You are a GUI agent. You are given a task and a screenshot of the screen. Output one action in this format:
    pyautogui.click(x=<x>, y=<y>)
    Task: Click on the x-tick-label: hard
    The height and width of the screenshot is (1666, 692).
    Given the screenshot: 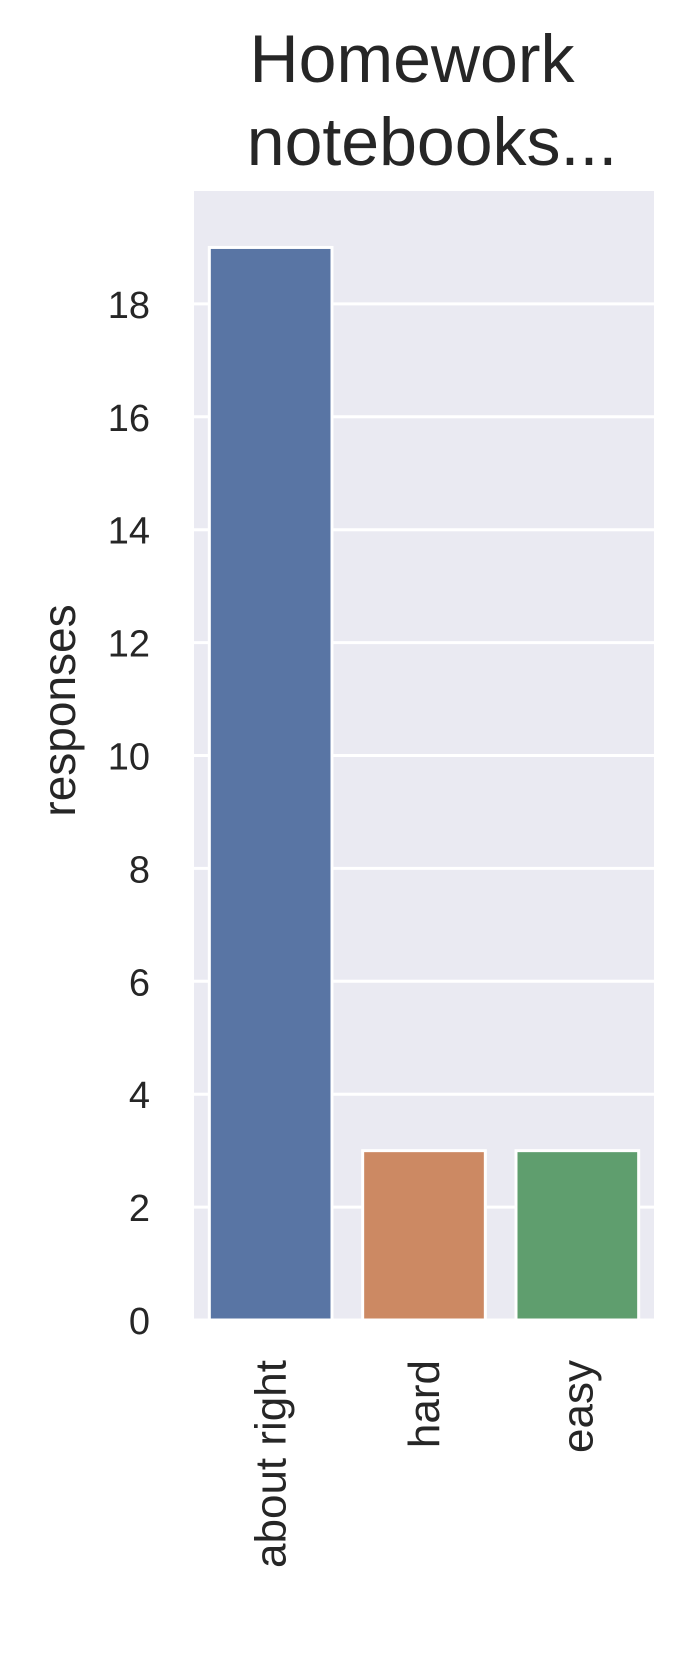 What is the action you would take?
    pyautogui.click(x=424, y=1404)
    